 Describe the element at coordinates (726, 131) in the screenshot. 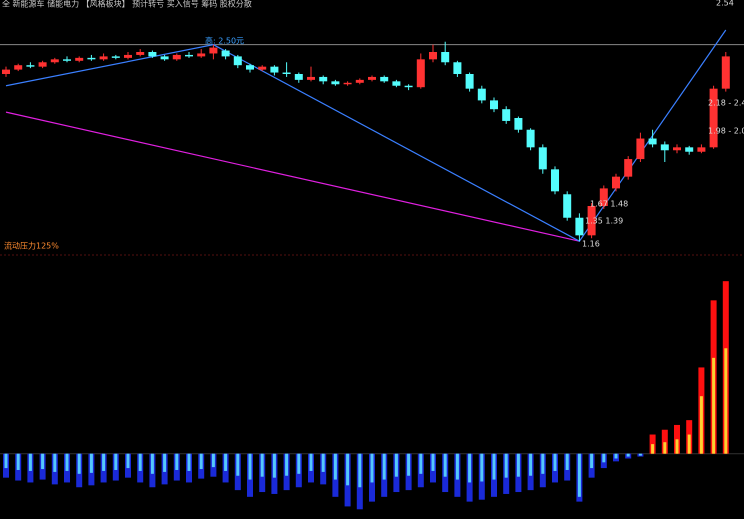

I see `annotation: 1.98 - 2.05` at that location.